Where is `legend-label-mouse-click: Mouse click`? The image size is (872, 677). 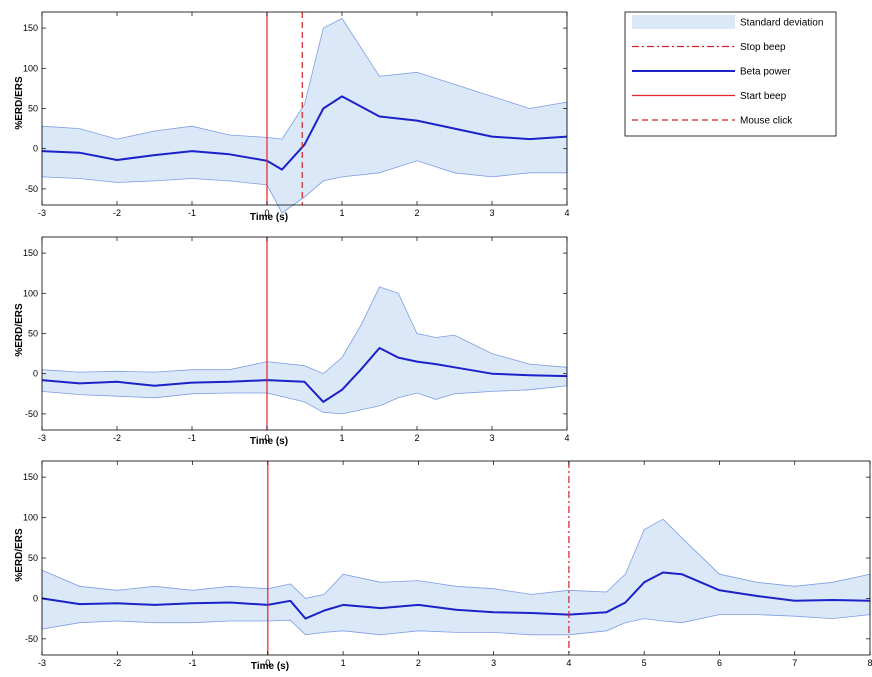
legend-label-mouse-click: Mouse click is located at coordinates (766, 121).